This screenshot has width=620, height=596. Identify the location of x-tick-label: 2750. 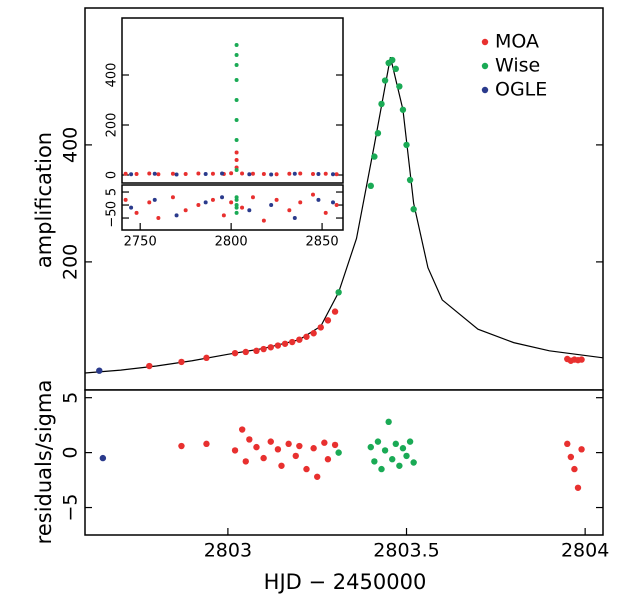
(140, 242).